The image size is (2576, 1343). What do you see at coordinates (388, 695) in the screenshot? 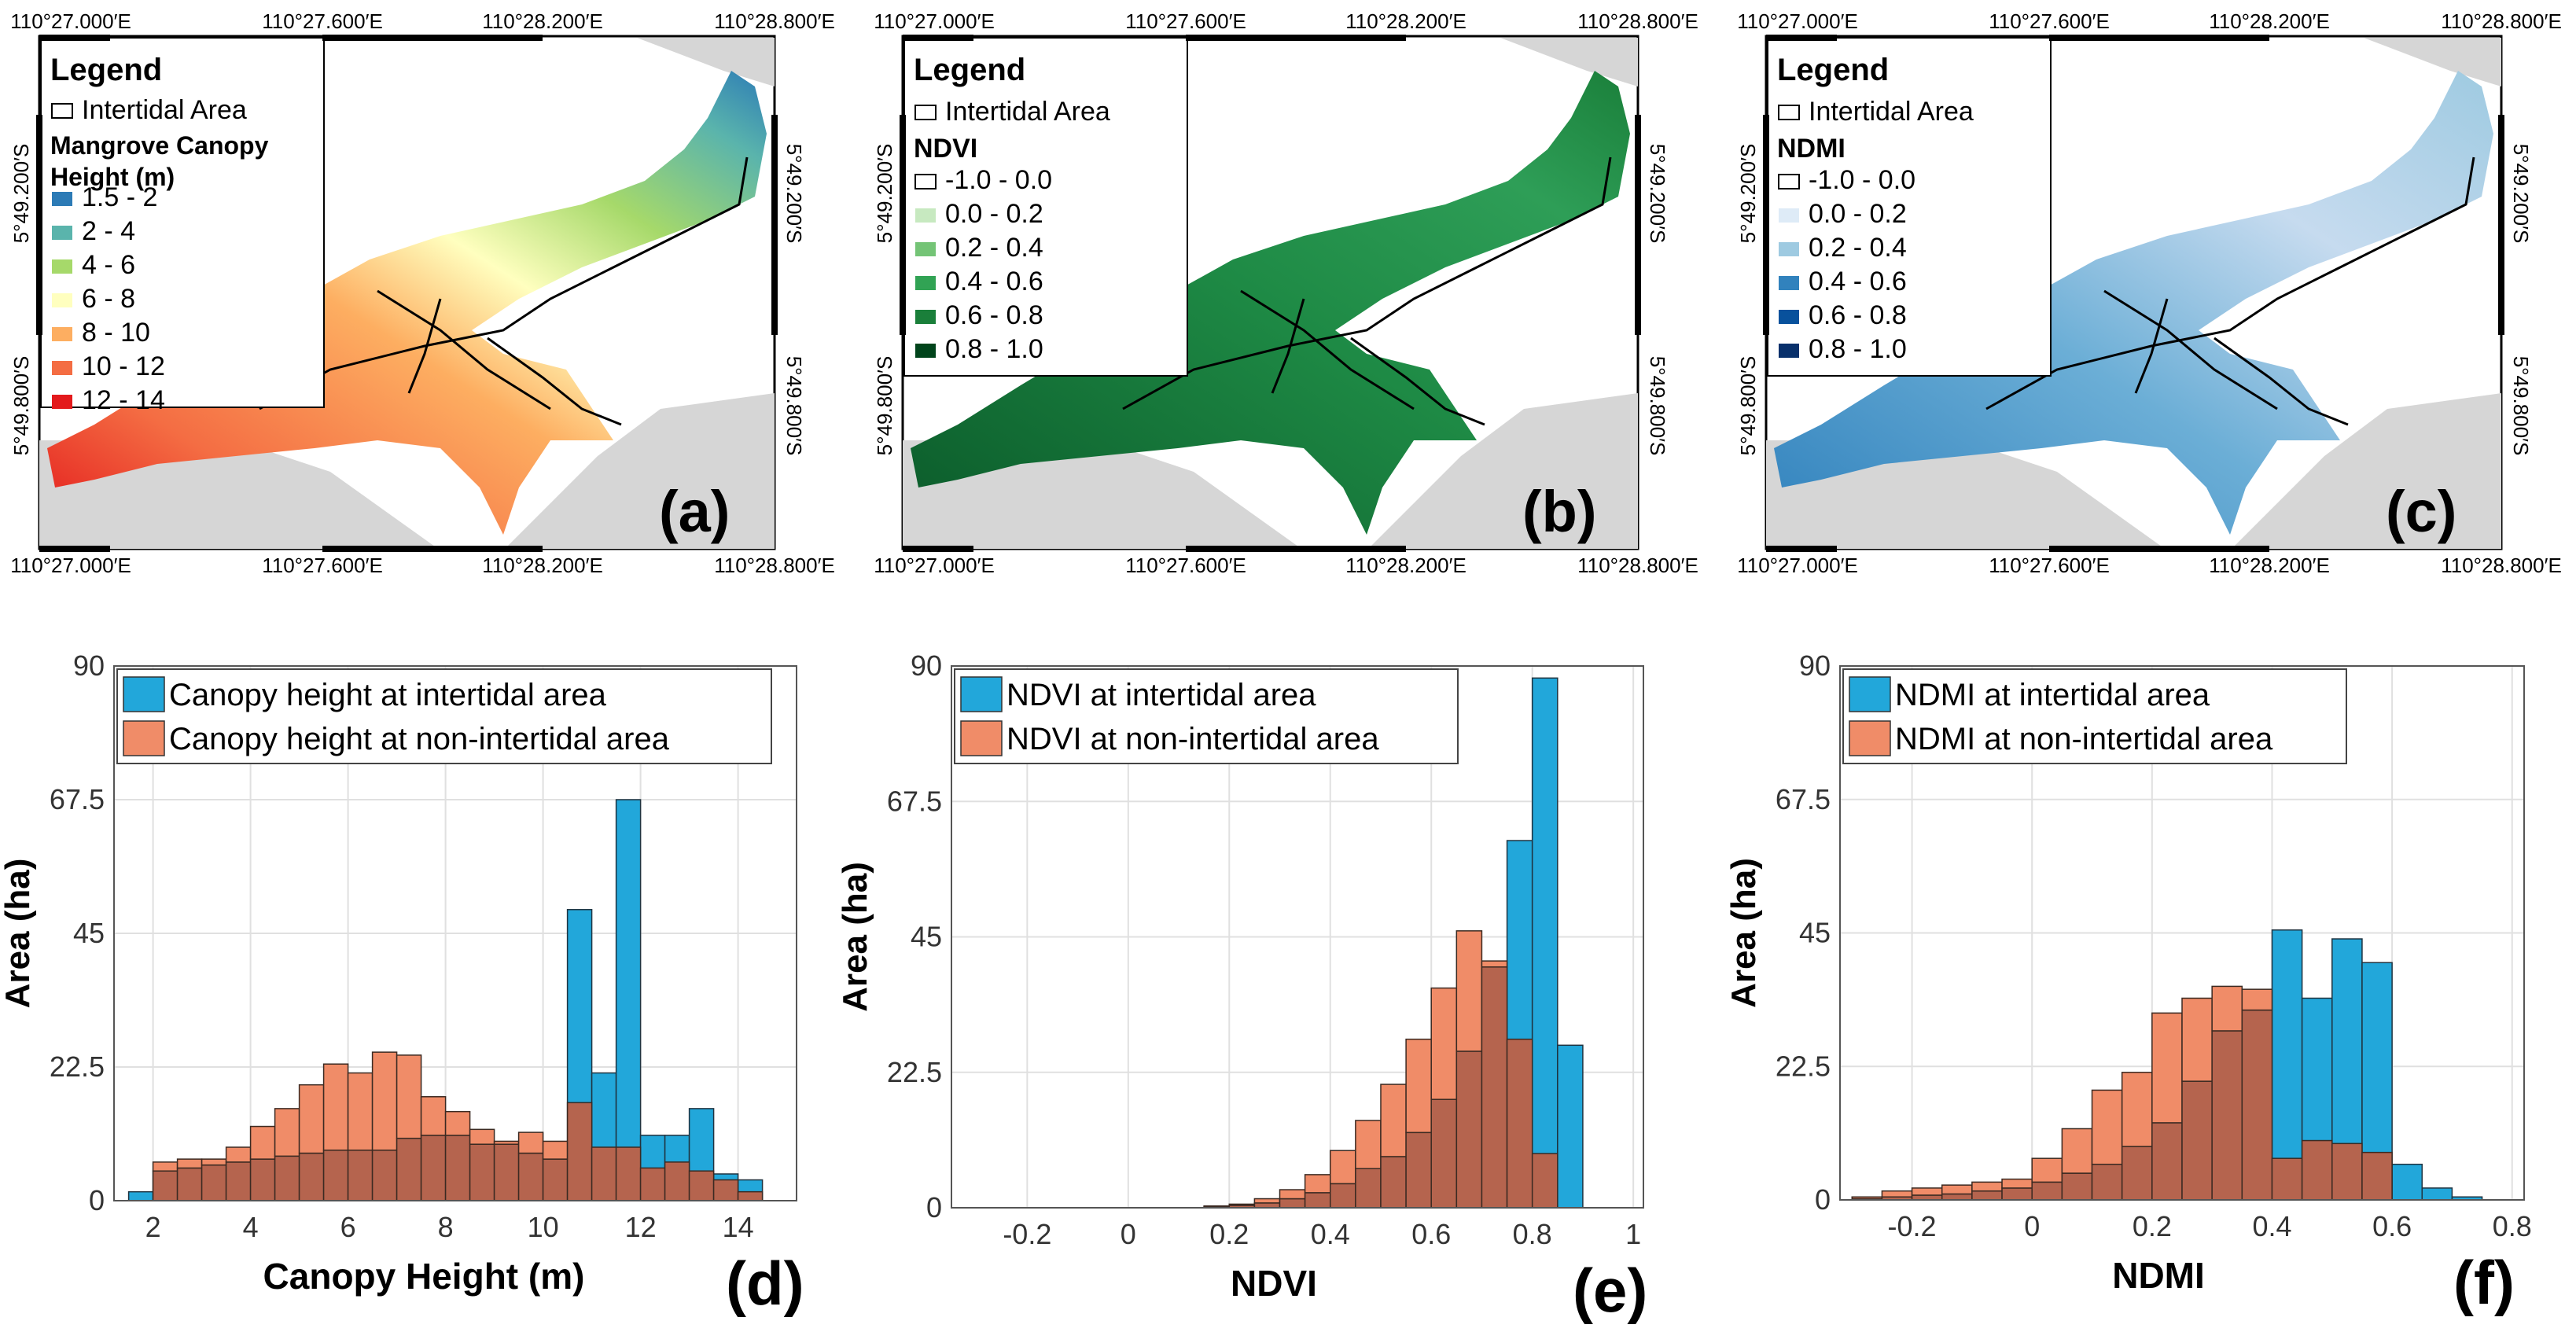
I see `legend-entry: Canopy height at intertidal area` at bounding box center [388, 695].